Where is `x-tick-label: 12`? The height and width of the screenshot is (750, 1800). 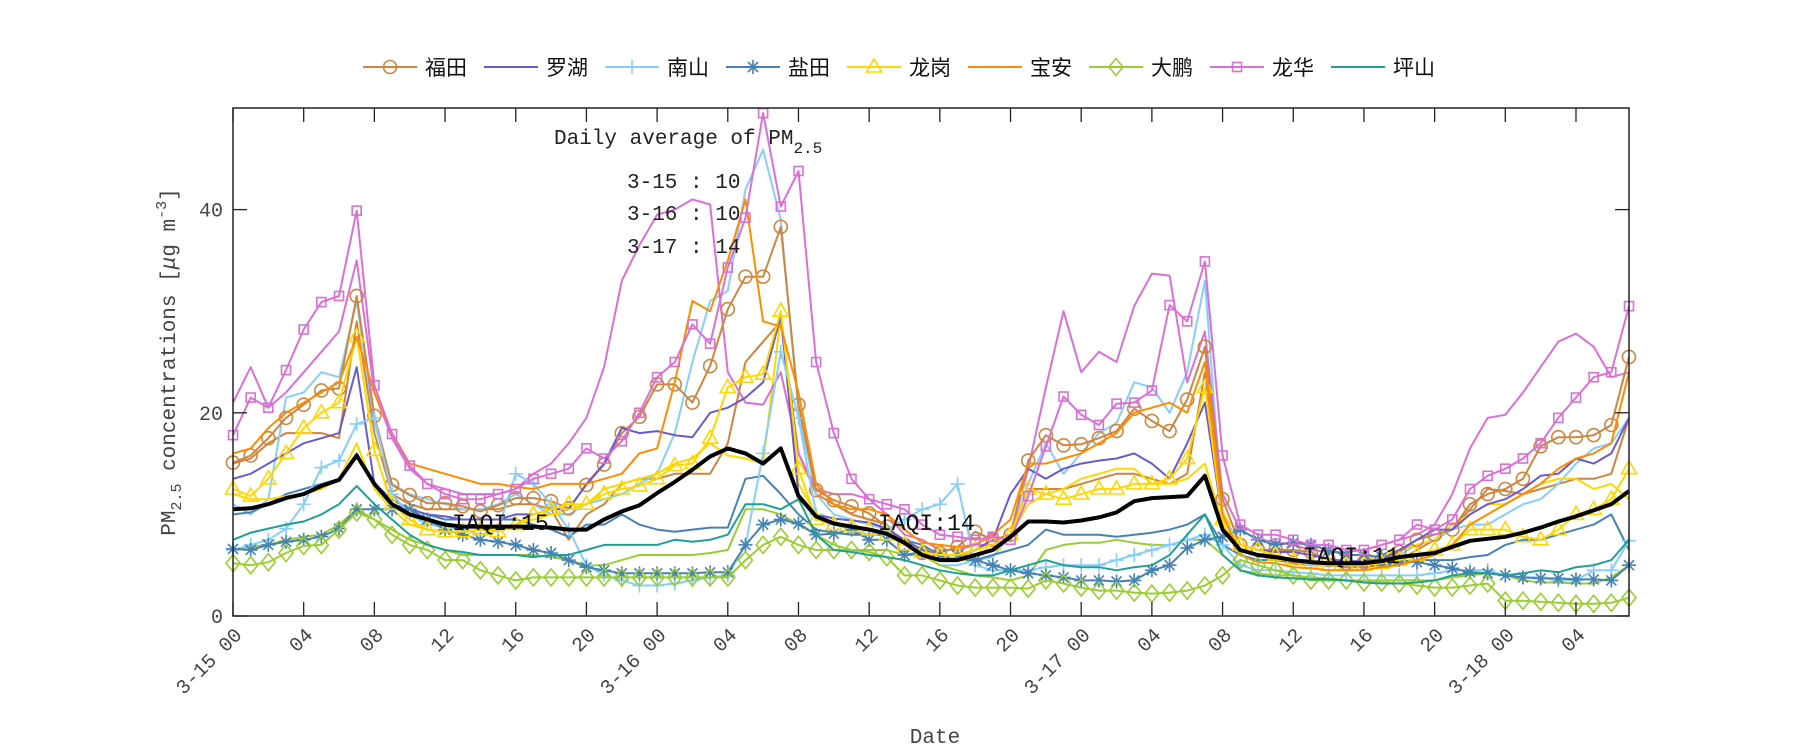 x-tick-label: 12 is located at coordinates (1291, 641).